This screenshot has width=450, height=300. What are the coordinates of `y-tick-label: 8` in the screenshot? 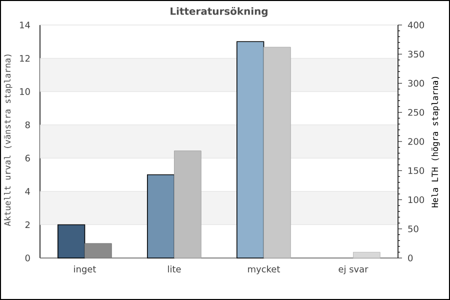 It's located at (27, 124).